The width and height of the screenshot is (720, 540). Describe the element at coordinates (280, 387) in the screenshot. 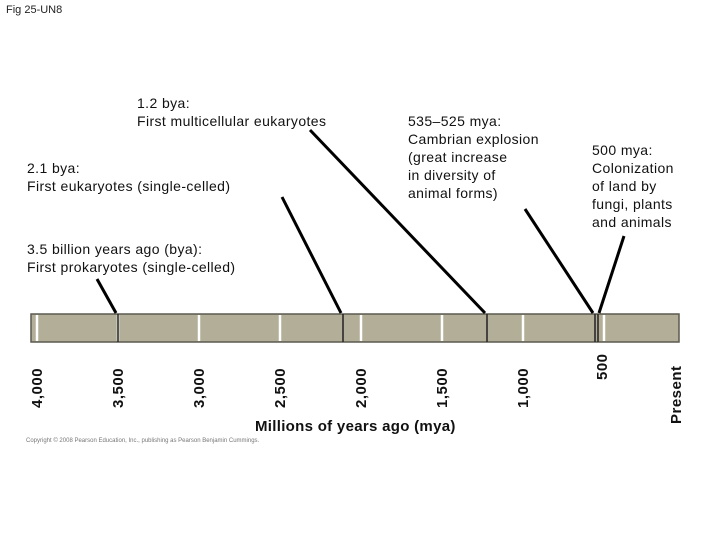

I see `tick-label-2500: 2,500` at that location.